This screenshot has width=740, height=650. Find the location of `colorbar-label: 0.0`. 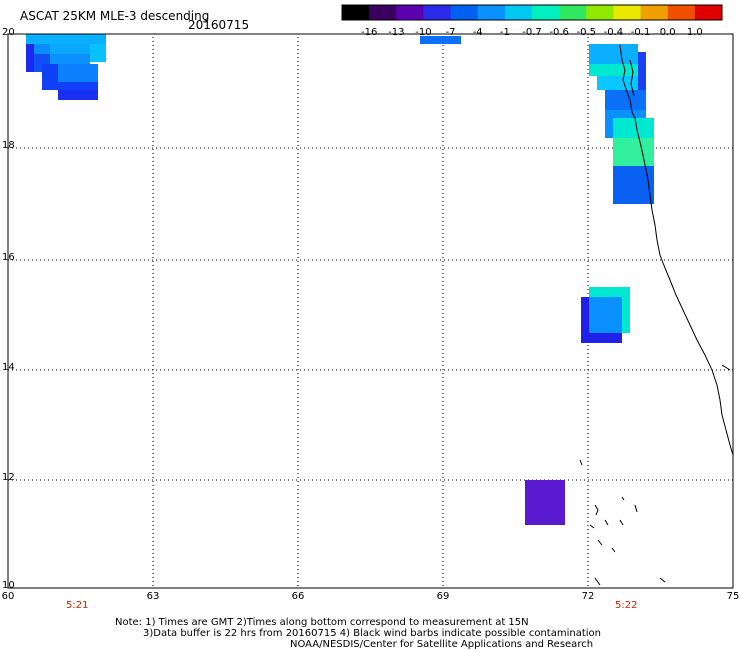

colorbar-label: 0.0 is located at coordinates (667, 32).